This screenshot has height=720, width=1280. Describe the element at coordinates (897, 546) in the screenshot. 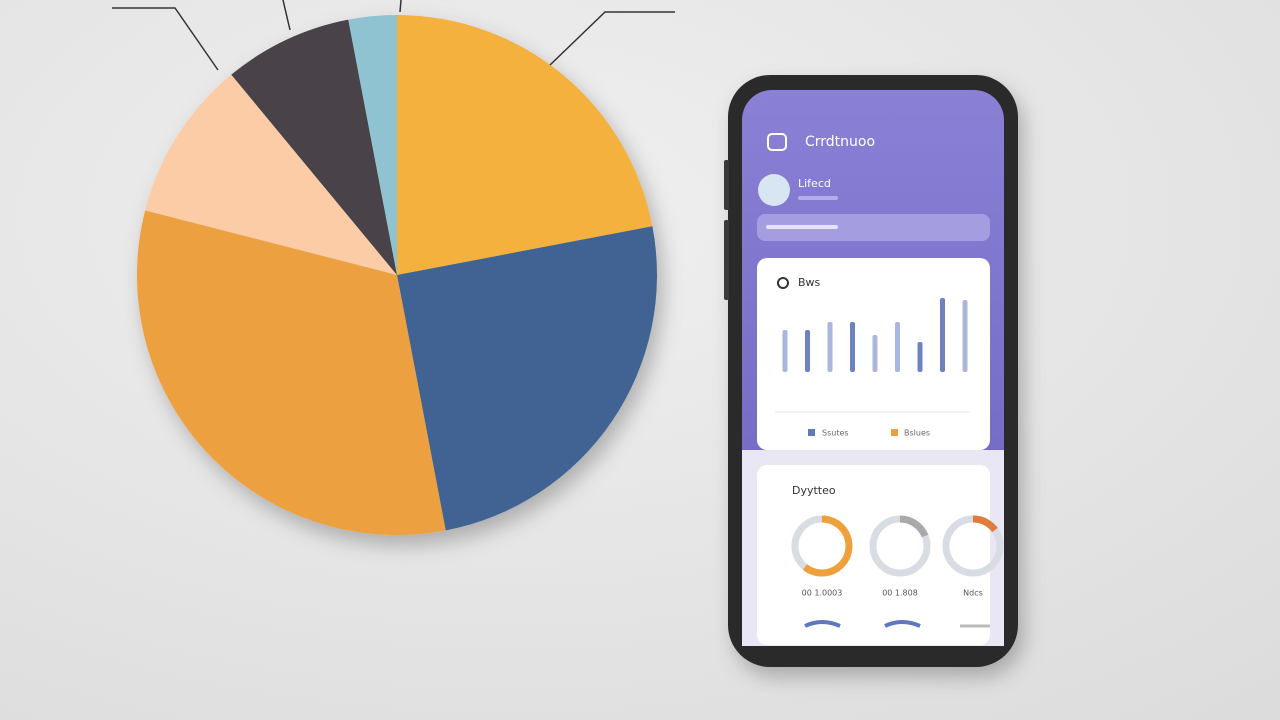

I see `donuts` at that location.